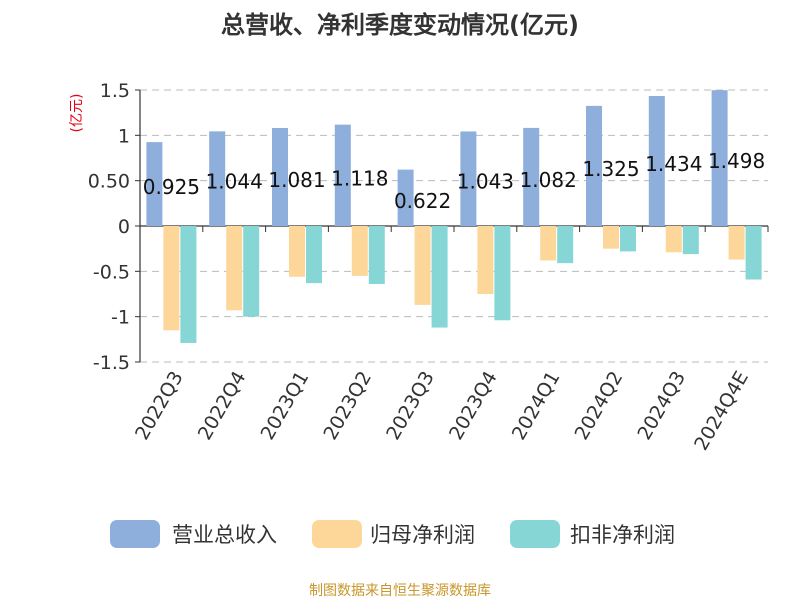 This screenshot has width=800, height=600. Describe the element at coordinates (234, 182) in the screenshot. I see `data-label: 1.044` at that location.